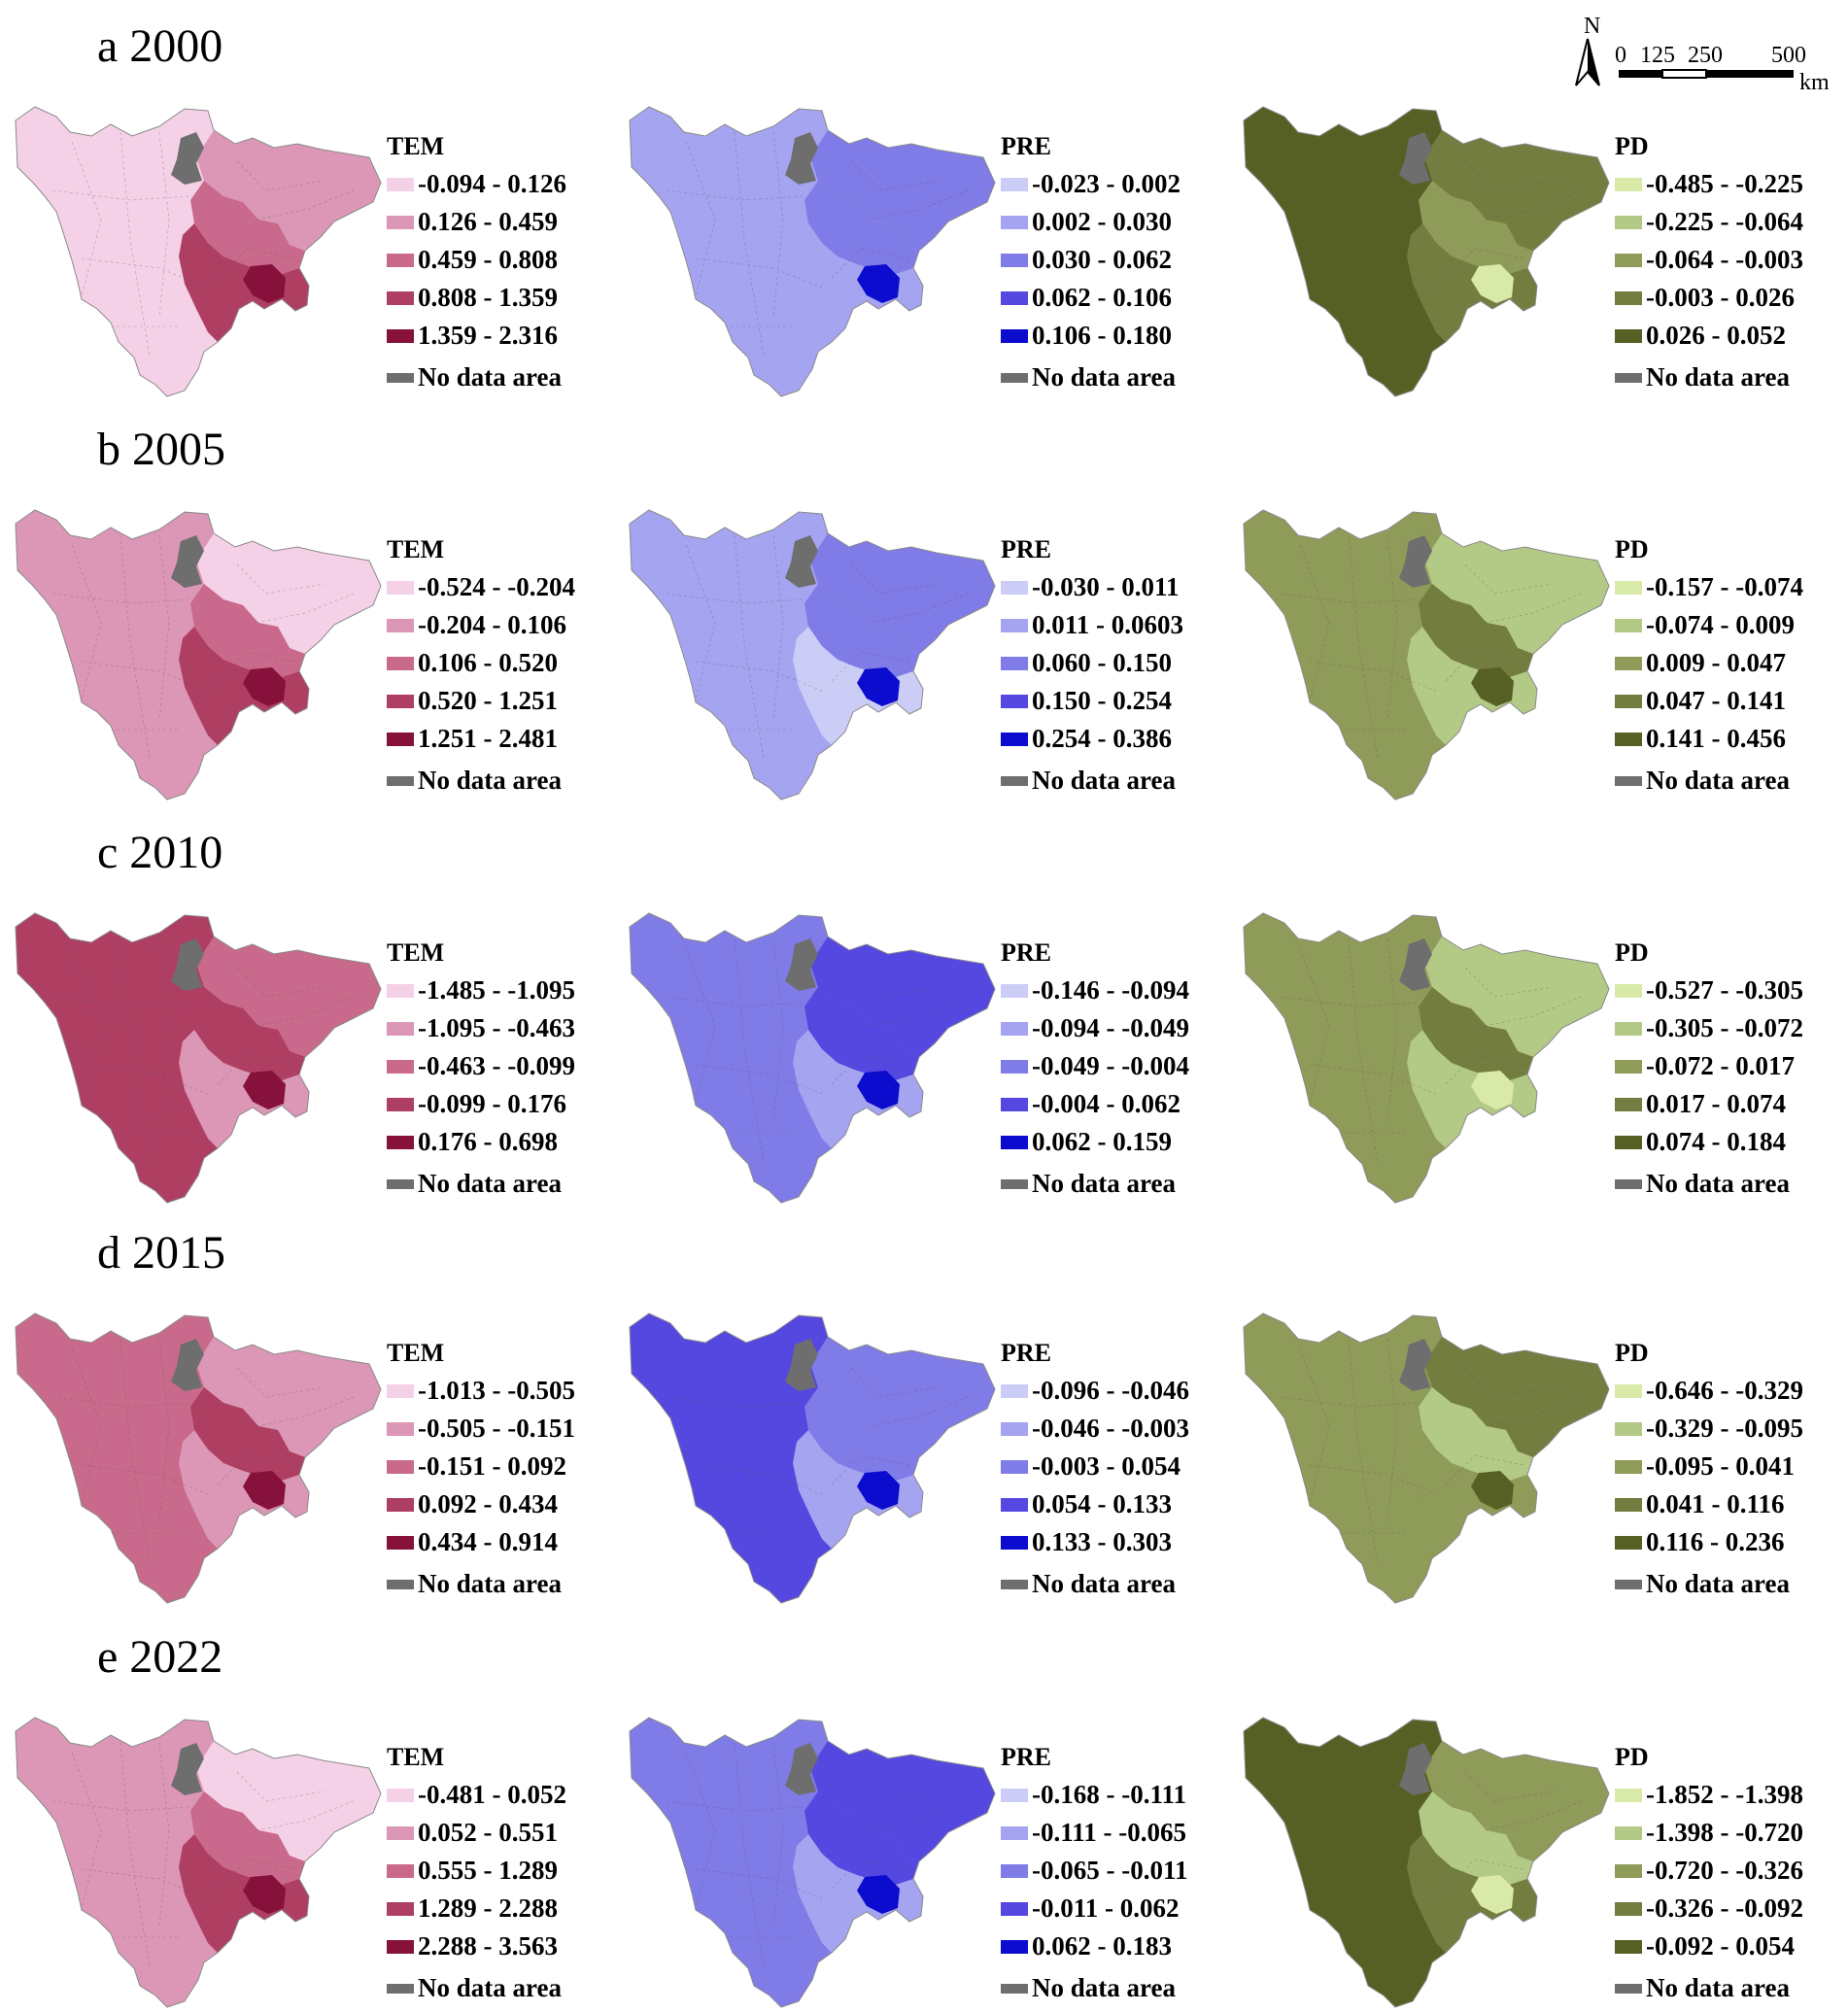 This screenshot has height=2012, width=1848. Describe the element at coordinates (1592, 26) in the screenshot. I see `north-label: N` at that location.